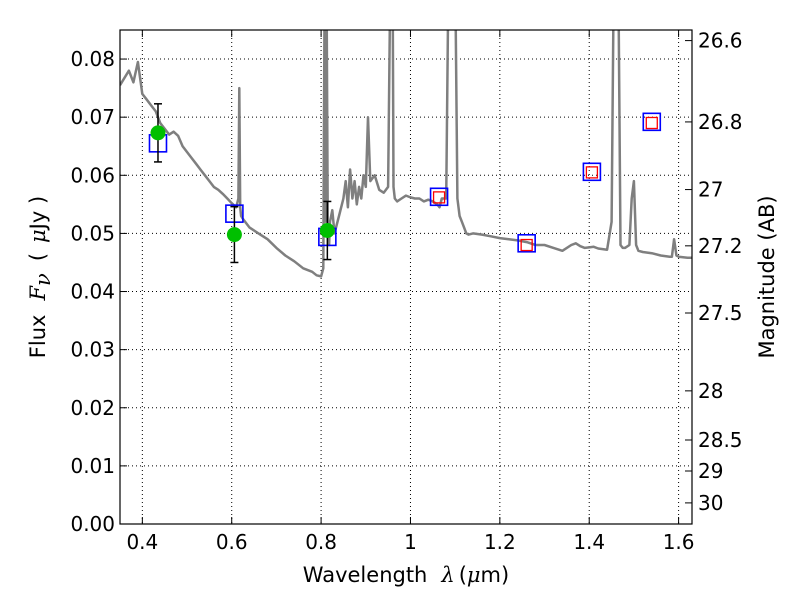 The height and width of the screenshot is (600, 800). Describe the element at coordinates (474, 575) in the screenshot. I see `x-axis-label-unit-mu: μ` at that location.